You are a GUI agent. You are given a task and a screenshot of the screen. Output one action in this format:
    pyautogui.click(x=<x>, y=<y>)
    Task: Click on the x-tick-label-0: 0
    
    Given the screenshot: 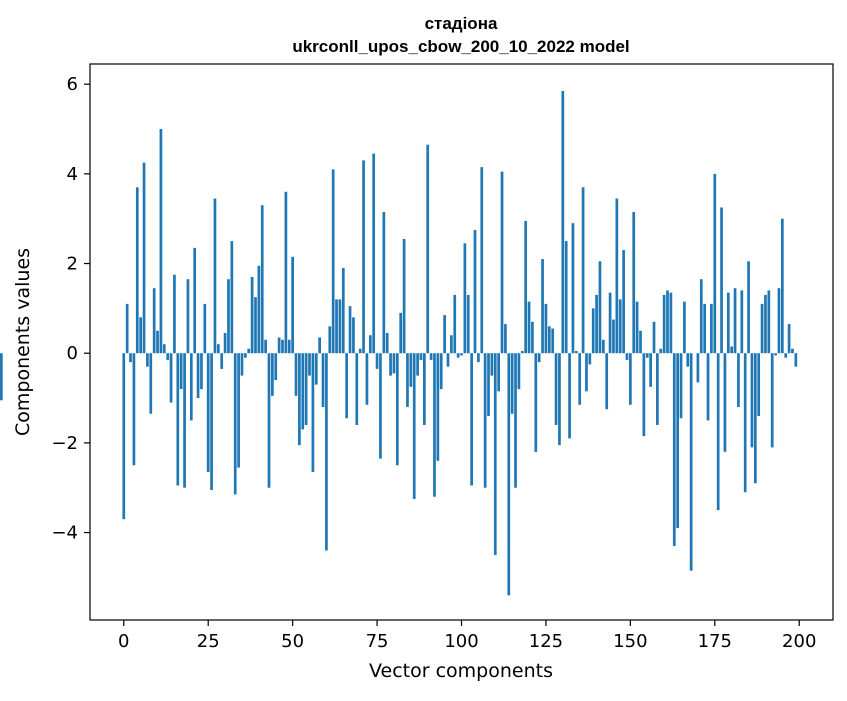 What is the action you would take?
    pyautogui.click(x=123, y=641)
    